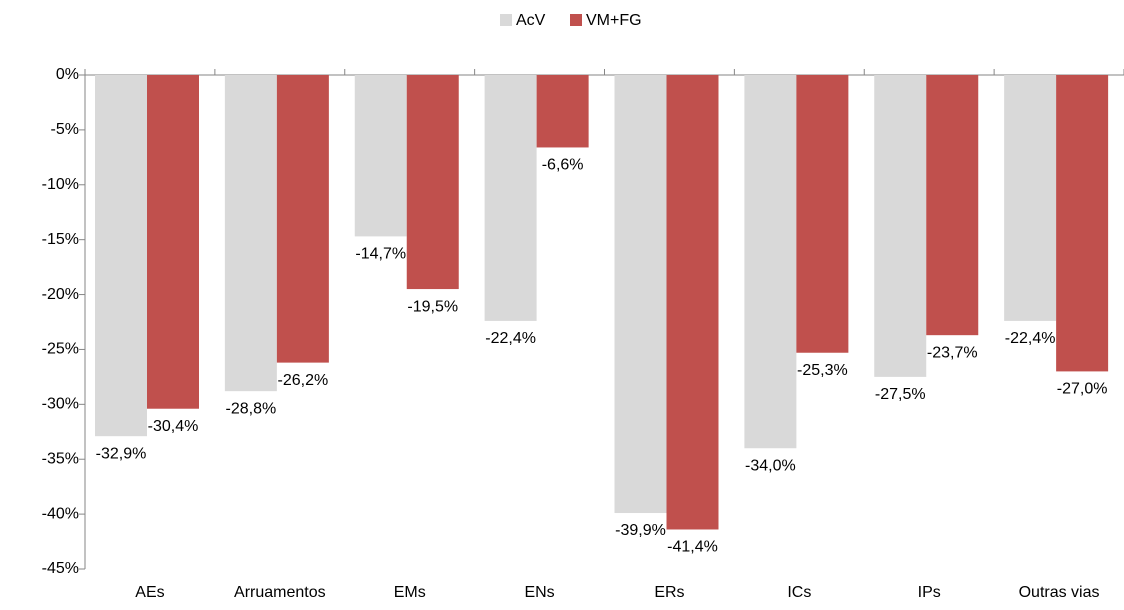  What do you see at coordinates (60, 239) in the screenshot?
I see `y-tick-label: -15%` at bounding box center [60, 239].